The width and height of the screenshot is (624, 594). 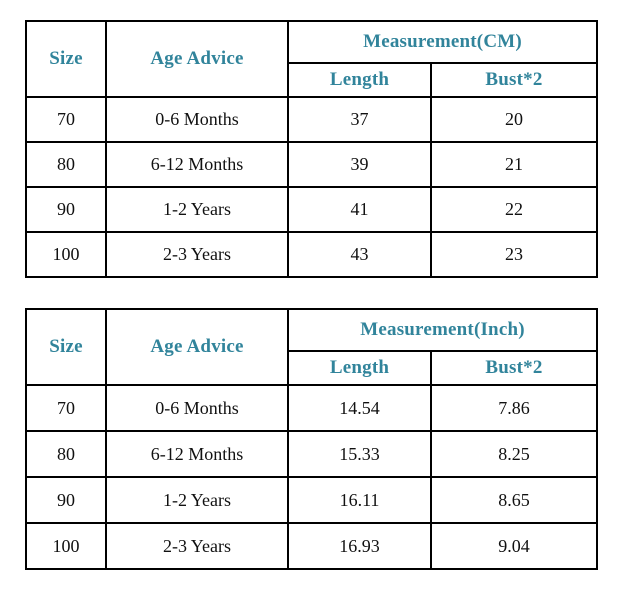 I want to click on cell-bust: 22, so click(x=514, y=209).